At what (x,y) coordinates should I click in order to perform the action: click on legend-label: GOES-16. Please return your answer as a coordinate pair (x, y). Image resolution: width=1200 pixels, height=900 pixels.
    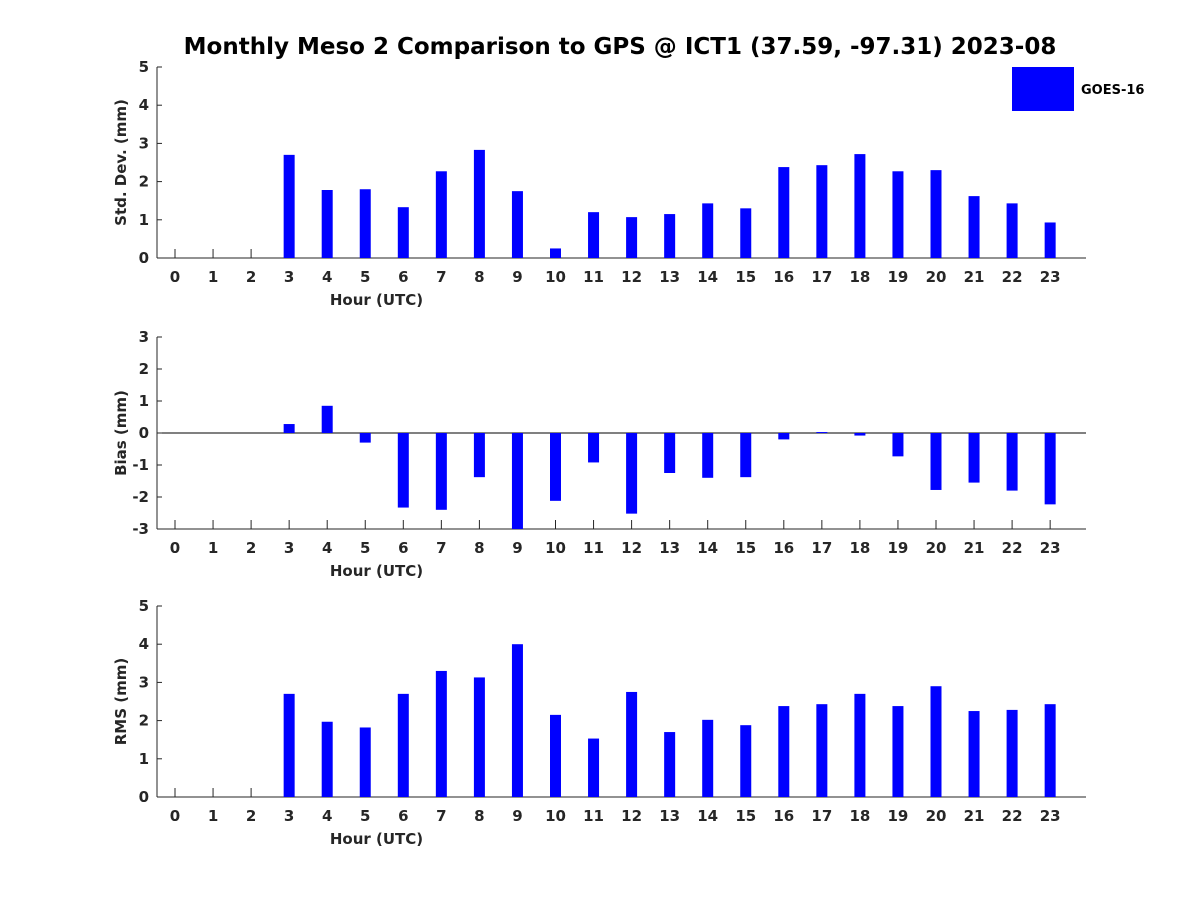
    Looking at the image, I should click on (1112, 90).